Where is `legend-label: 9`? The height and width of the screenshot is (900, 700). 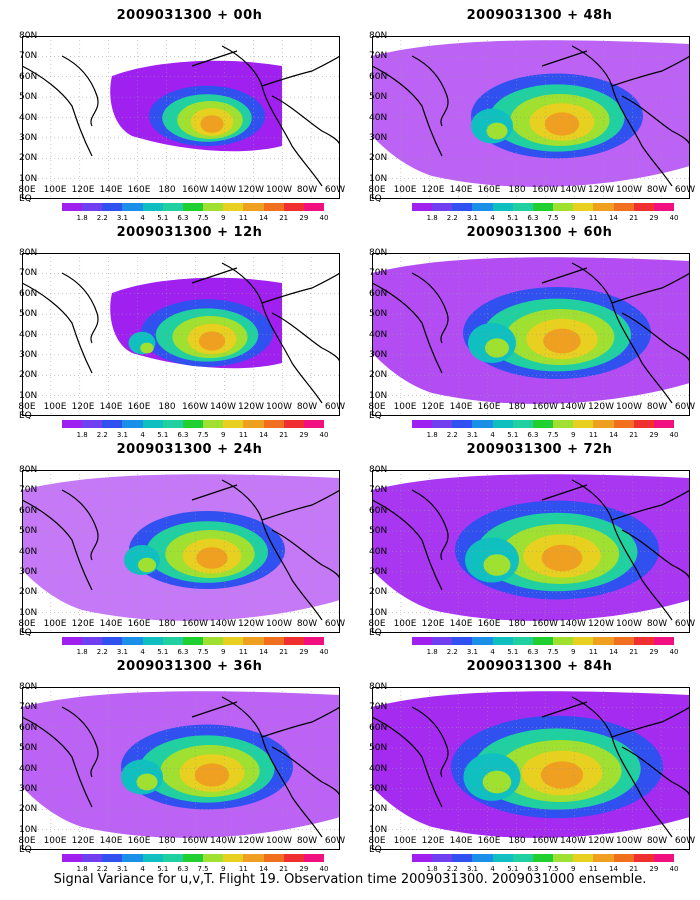 legend-label: 9 is located at coordinates (573, 435).